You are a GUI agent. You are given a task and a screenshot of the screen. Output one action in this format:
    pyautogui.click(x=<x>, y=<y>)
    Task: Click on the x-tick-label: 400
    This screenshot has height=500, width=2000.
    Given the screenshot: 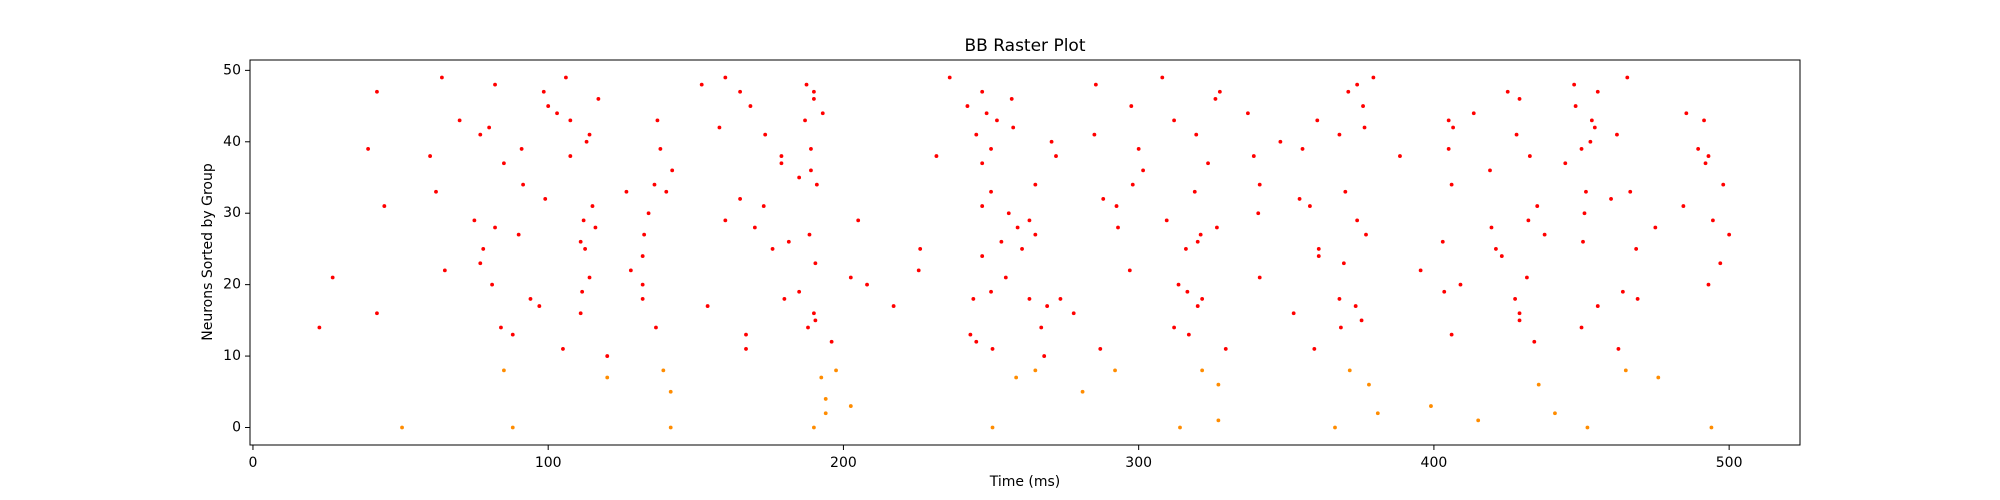 What is the action you would take?
    pyautogui.click(x=1434, y=463)
    